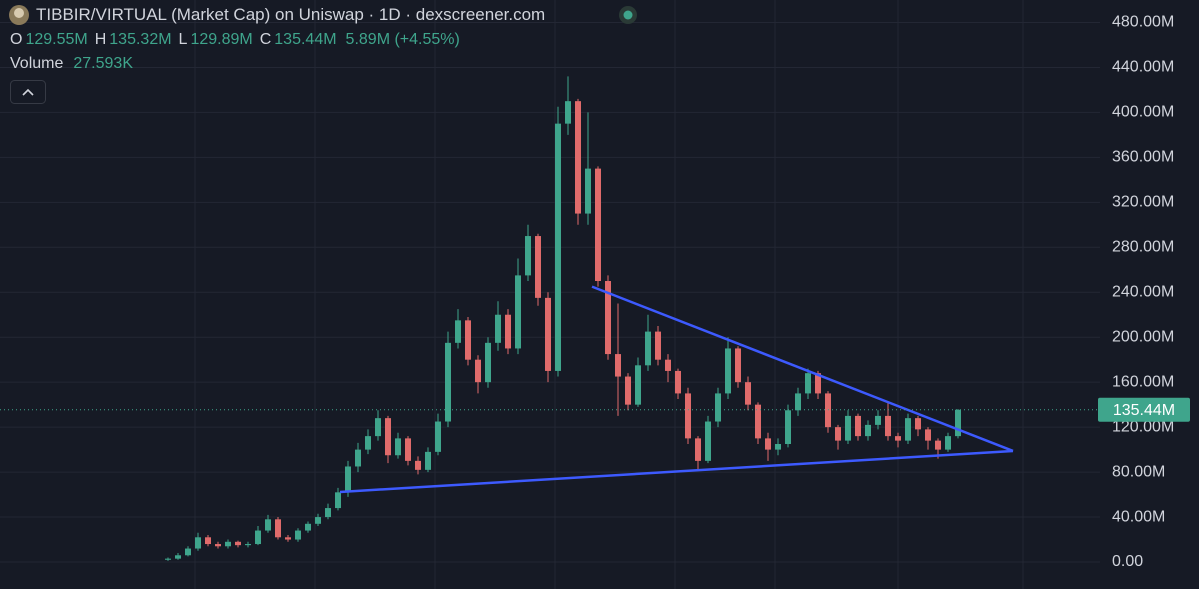  Describe the element at coordinates (1143, 381) in the screenshot. I see `y-tick-label: 160.00M` at that location.